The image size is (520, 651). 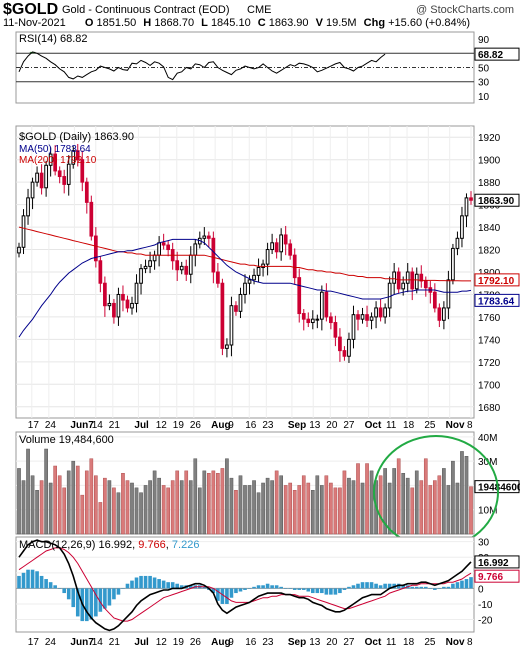 I want to click on ma200-label: MA(200) 1792.10, so click(x=58, y=160).